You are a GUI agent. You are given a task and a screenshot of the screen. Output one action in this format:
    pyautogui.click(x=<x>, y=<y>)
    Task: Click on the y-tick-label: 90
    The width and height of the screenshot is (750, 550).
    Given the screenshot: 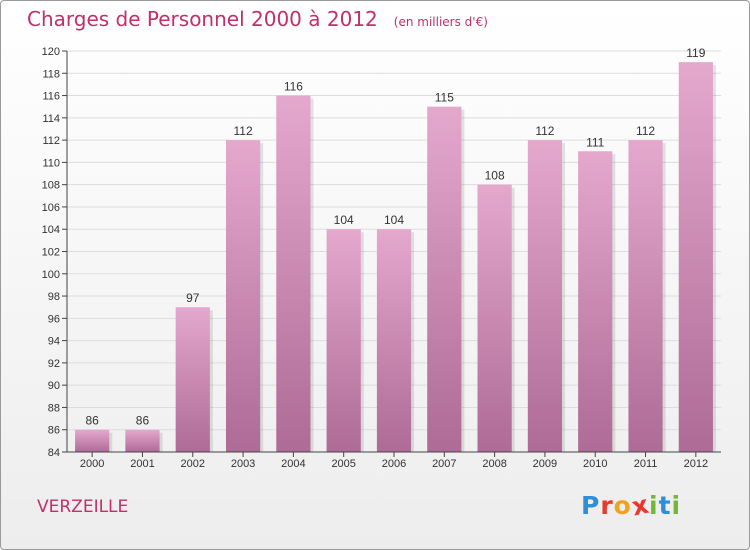 What is the action you would take?
    pyautogui.click(x=54, y=386)
    